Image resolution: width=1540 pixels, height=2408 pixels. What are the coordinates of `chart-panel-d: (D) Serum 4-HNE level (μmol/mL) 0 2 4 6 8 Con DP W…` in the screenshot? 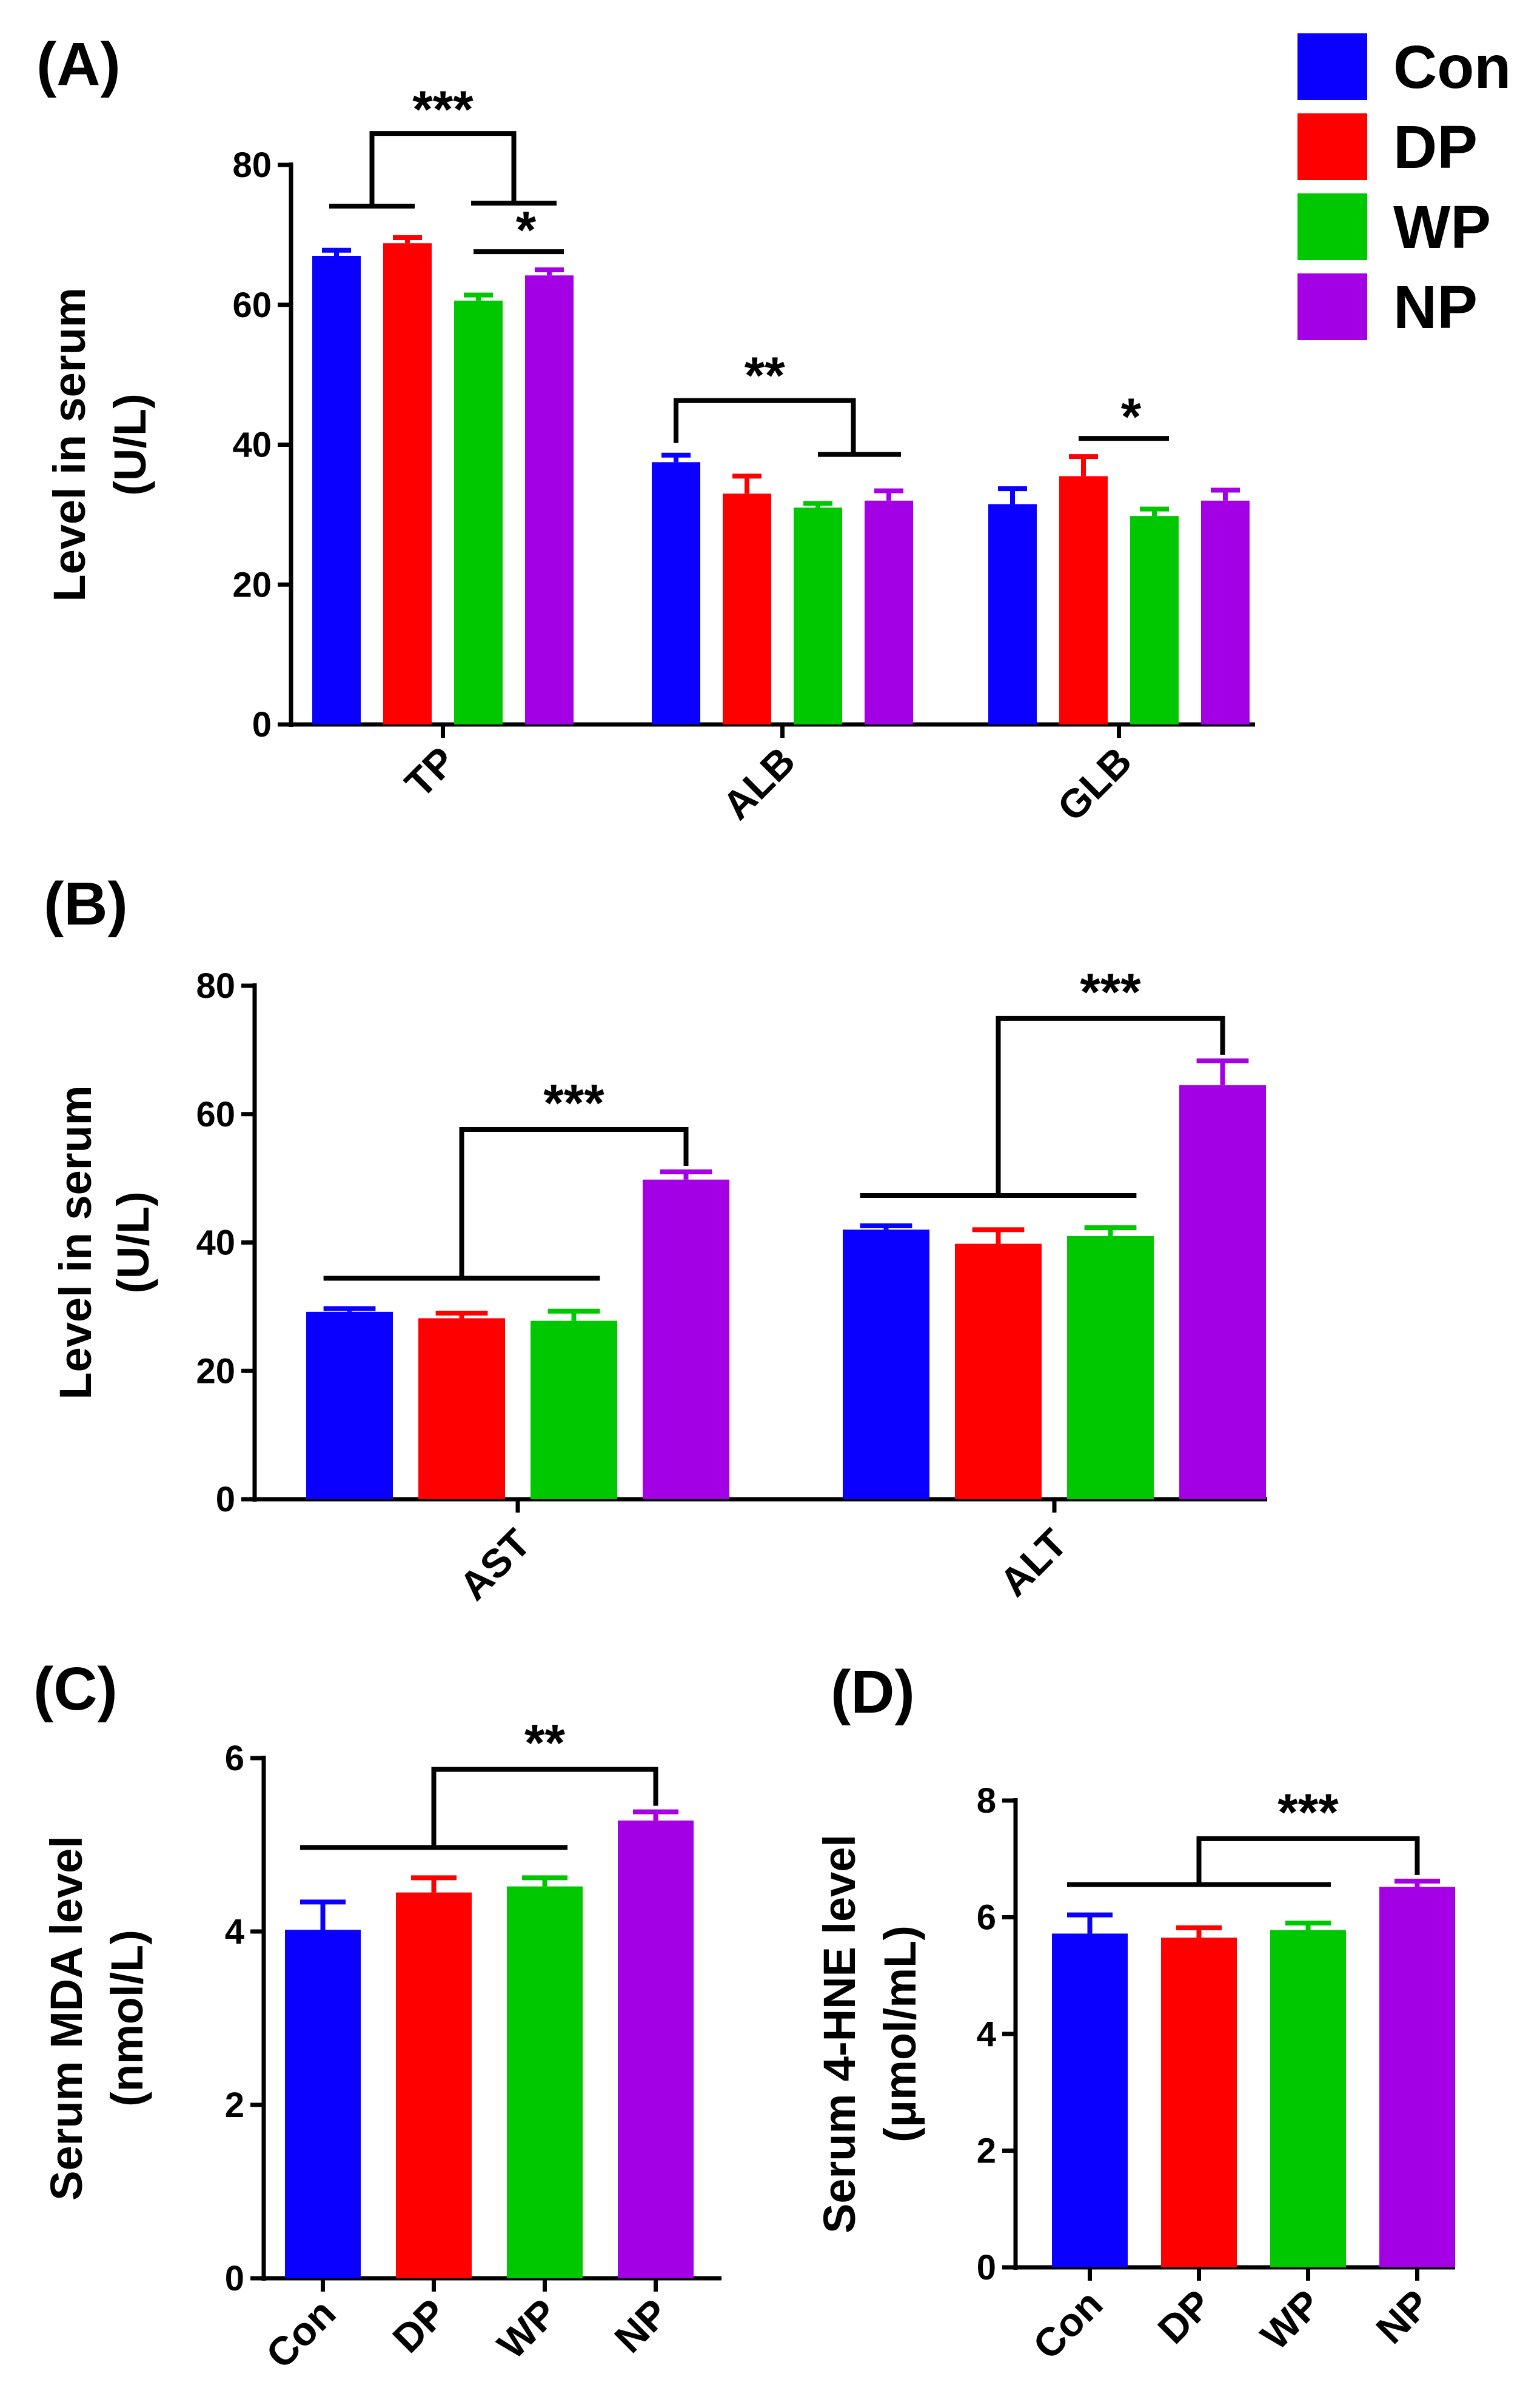 It's located at (1134, 2013).